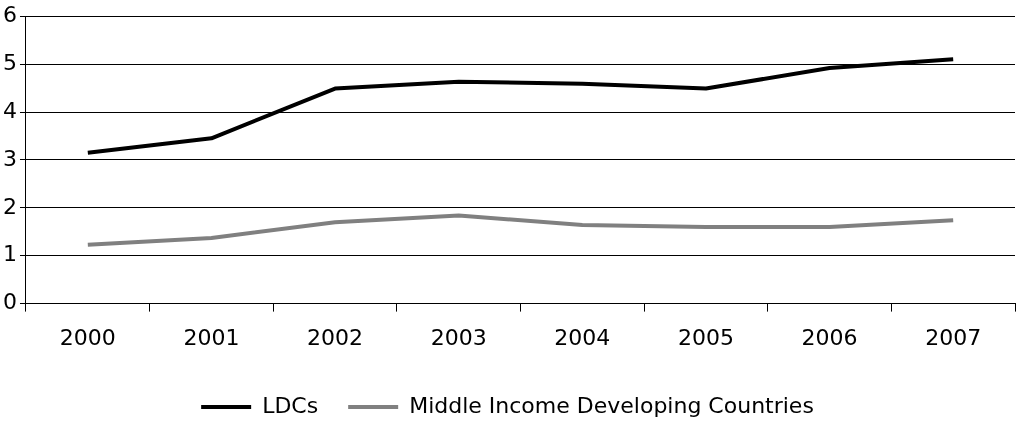  What do you see at coordinates (10, 302) in the screenshot?
I see `y-tick-label: 0` at bounding box center [10, 302].